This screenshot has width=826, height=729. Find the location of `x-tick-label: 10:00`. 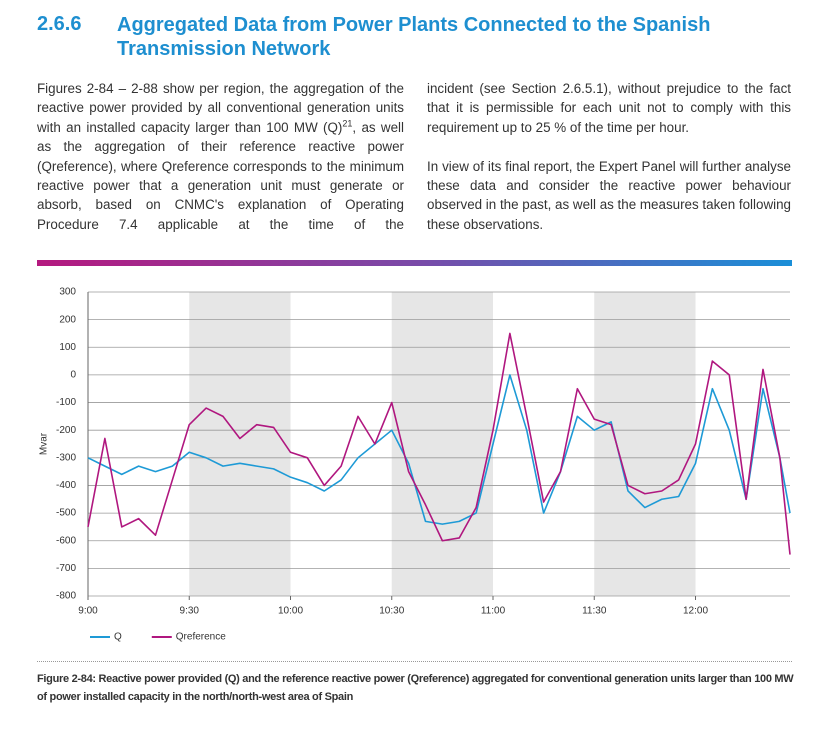

x-tick-label: 10:00 is located at coordinates (290, 611).